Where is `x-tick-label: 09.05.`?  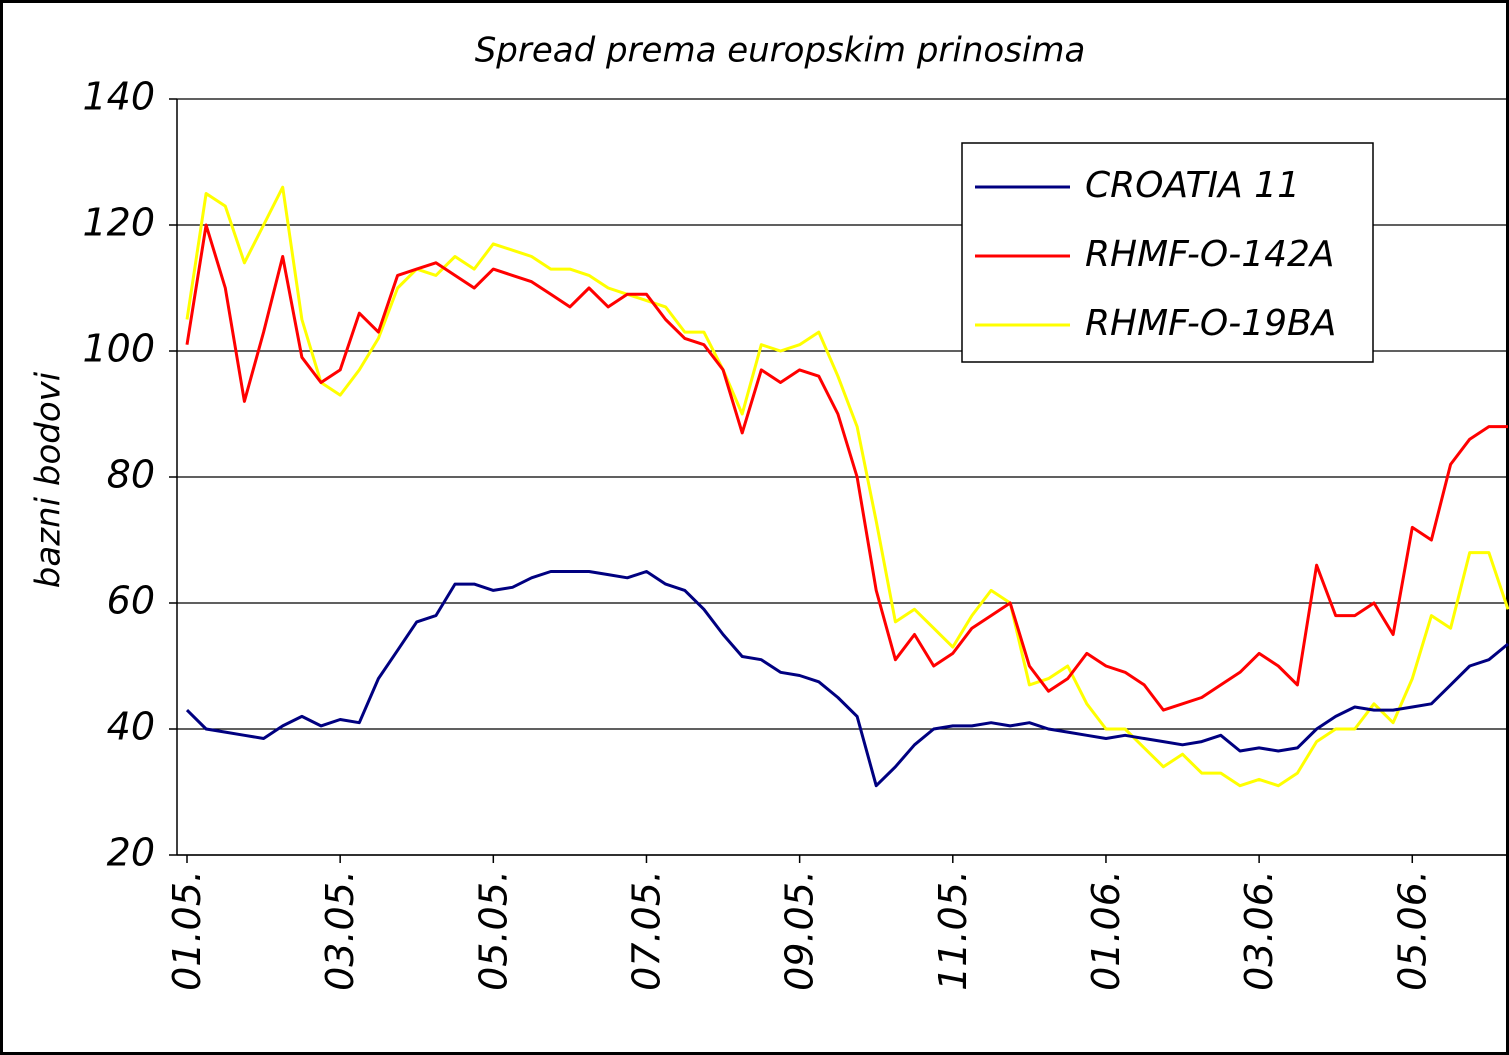 x-tick-label: 09.05. is located at coordinates (800, 930).